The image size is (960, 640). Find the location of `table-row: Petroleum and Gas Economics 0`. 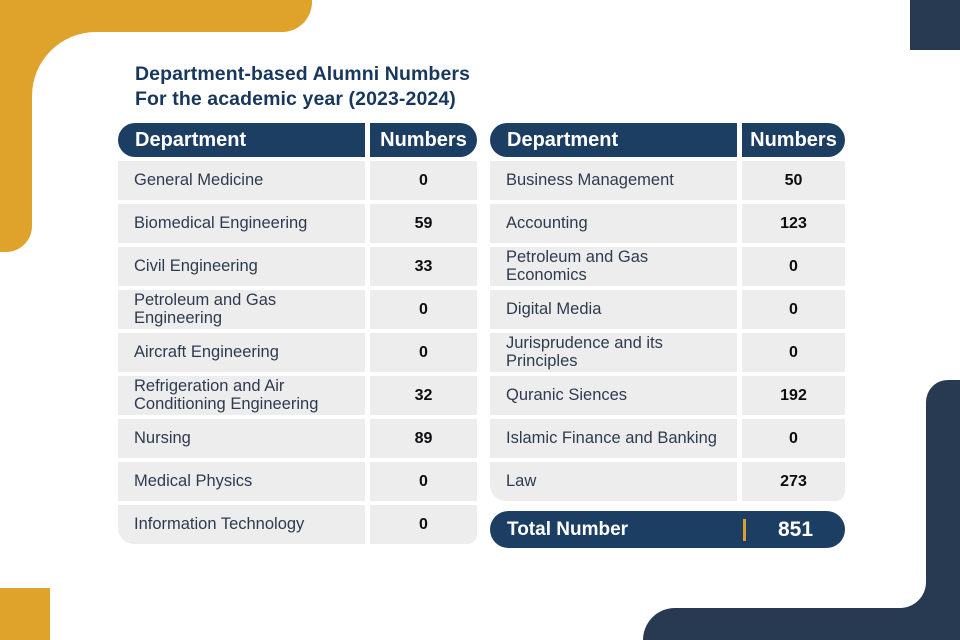

table-row: Petroleum and Gas Economics 0 is located at coordinates (667, 266).